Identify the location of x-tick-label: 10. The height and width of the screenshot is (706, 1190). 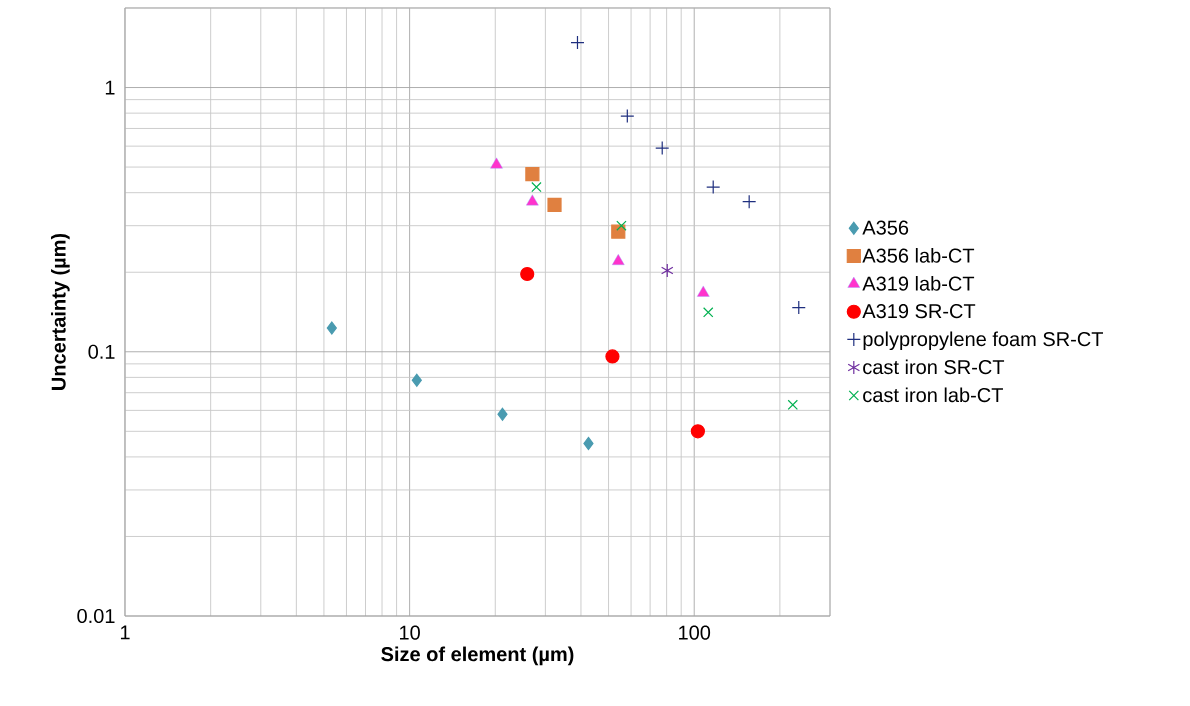
(410, 632).